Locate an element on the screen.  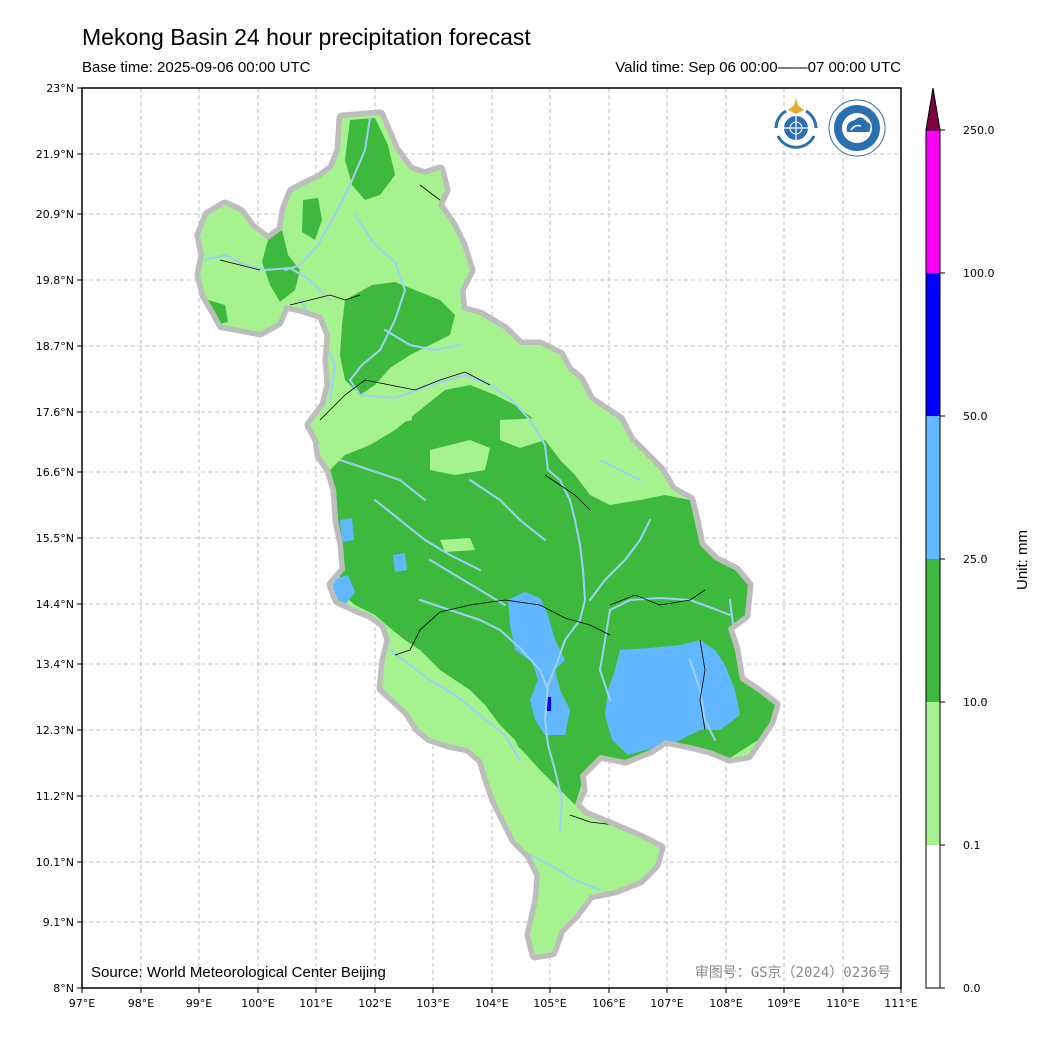
base-time: Base time: 2025-09-06 00:00 UTC is located at coordinates (196, 67).